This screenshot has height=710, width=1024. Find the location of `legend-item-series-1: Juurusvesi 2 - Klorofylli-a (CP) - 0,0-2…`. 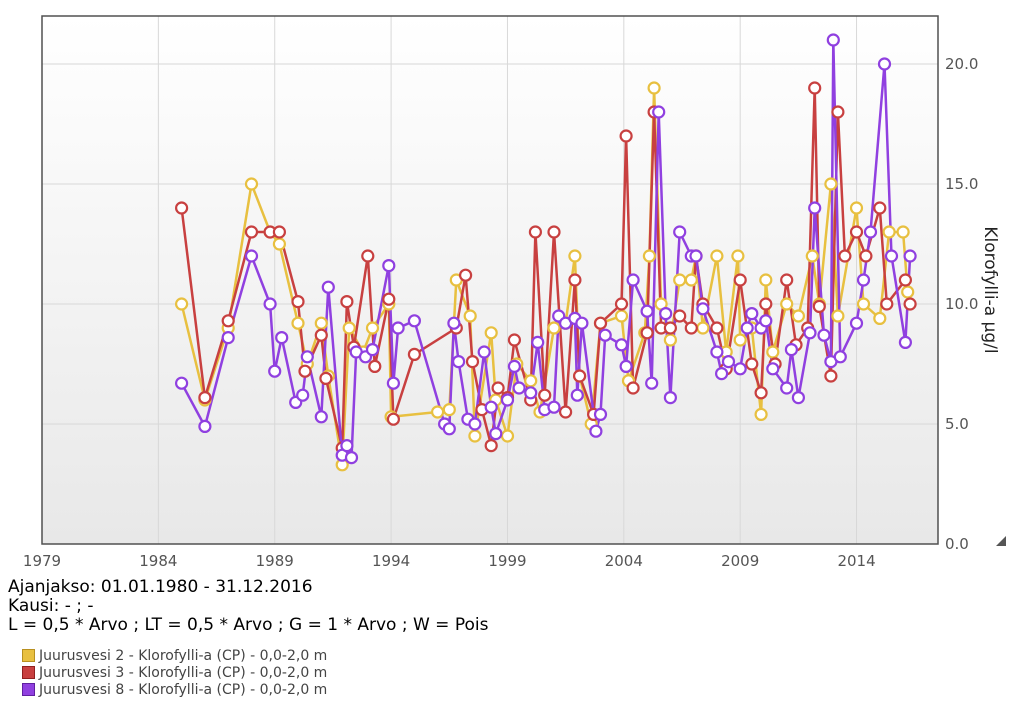

legend-item-series-1: Juurusvesi 2 - Klorofylli-a (CP) - 0,0-2… is located at coordinates (174, 655).